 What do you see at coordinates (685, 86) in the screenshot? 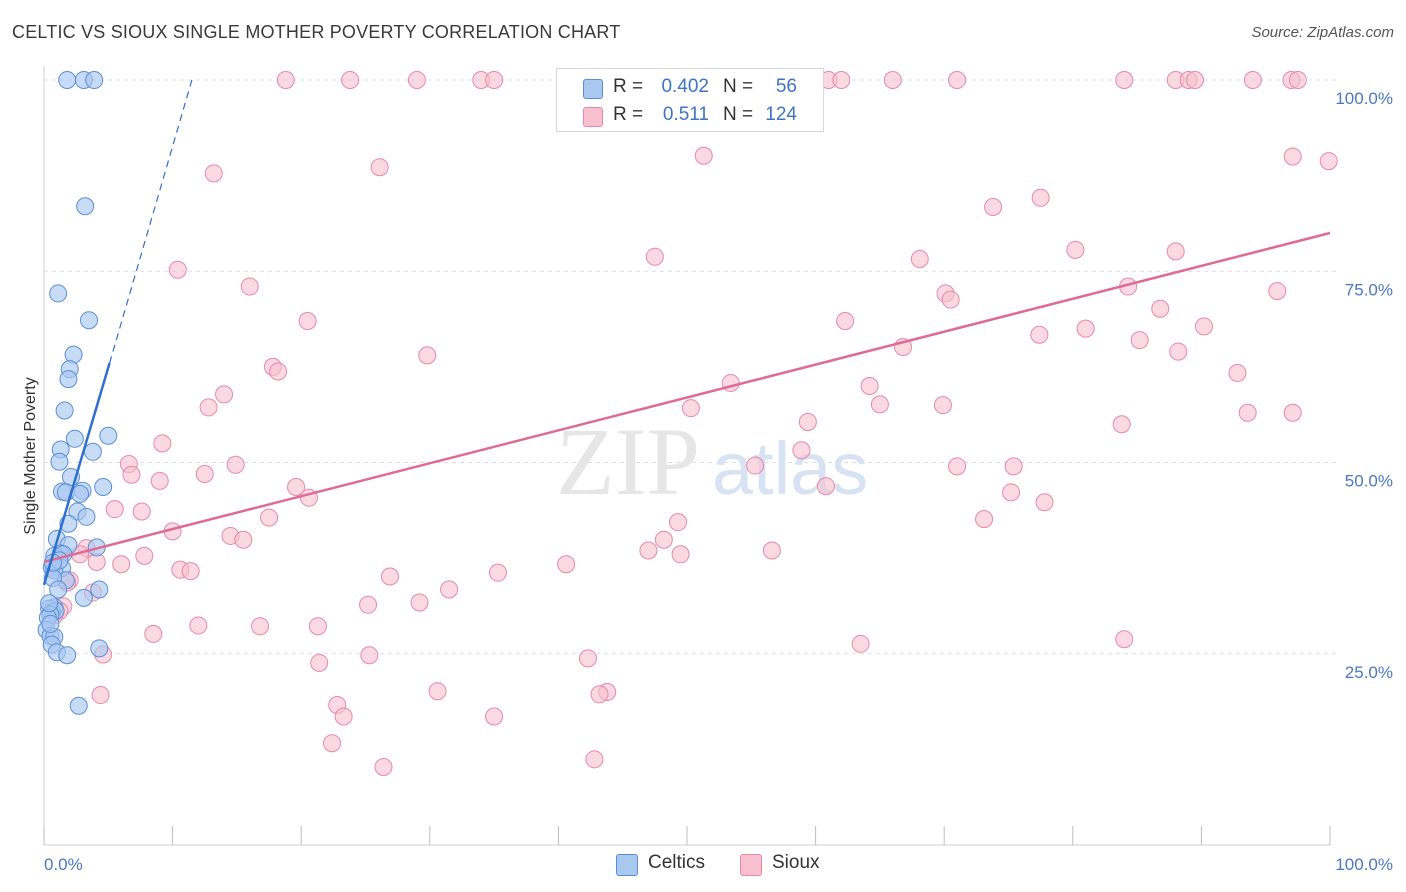
I see `celtics-r-value: 0.402` at bounding box center [685, 86].